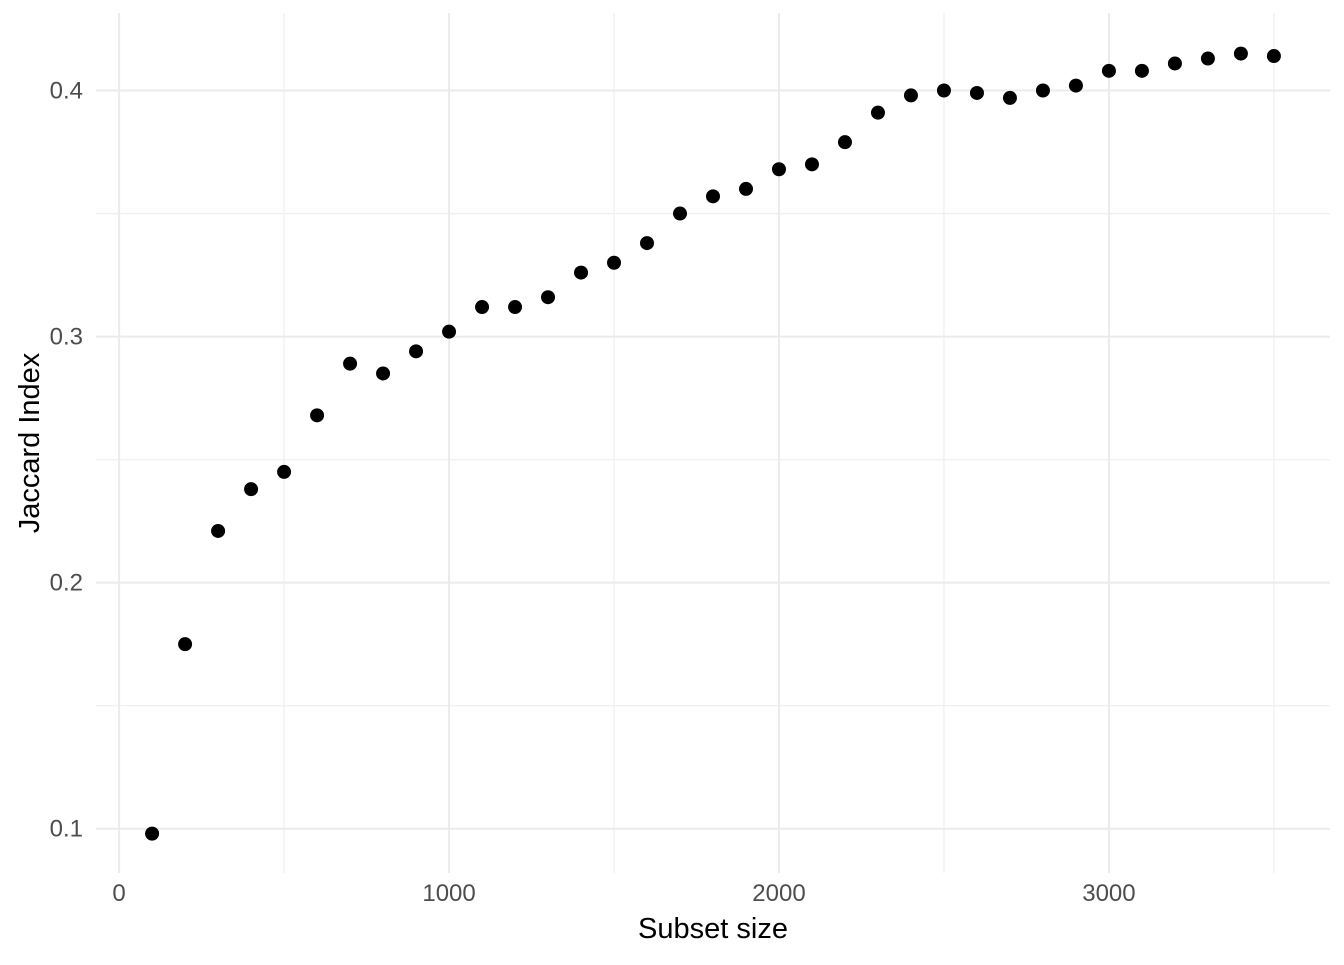 This screenshot has height=965, width=1344. I want to click on y-tick-label: 0.3, so click(66, 337).